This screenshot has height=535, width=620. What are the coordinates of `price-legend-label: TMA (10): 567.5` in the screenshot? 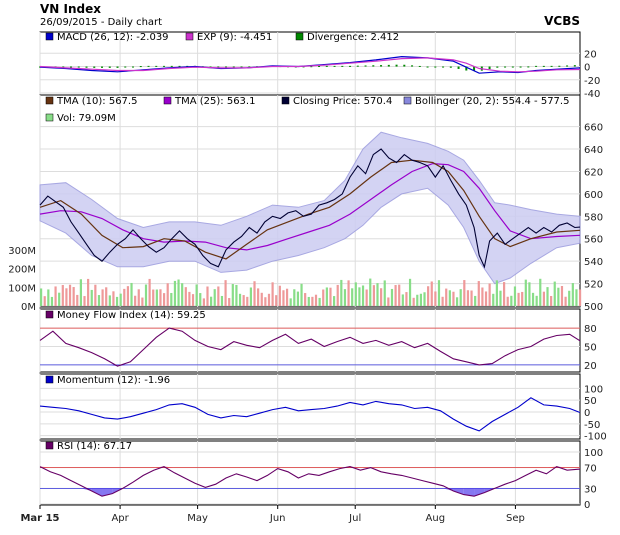 It's located at (96, 101).